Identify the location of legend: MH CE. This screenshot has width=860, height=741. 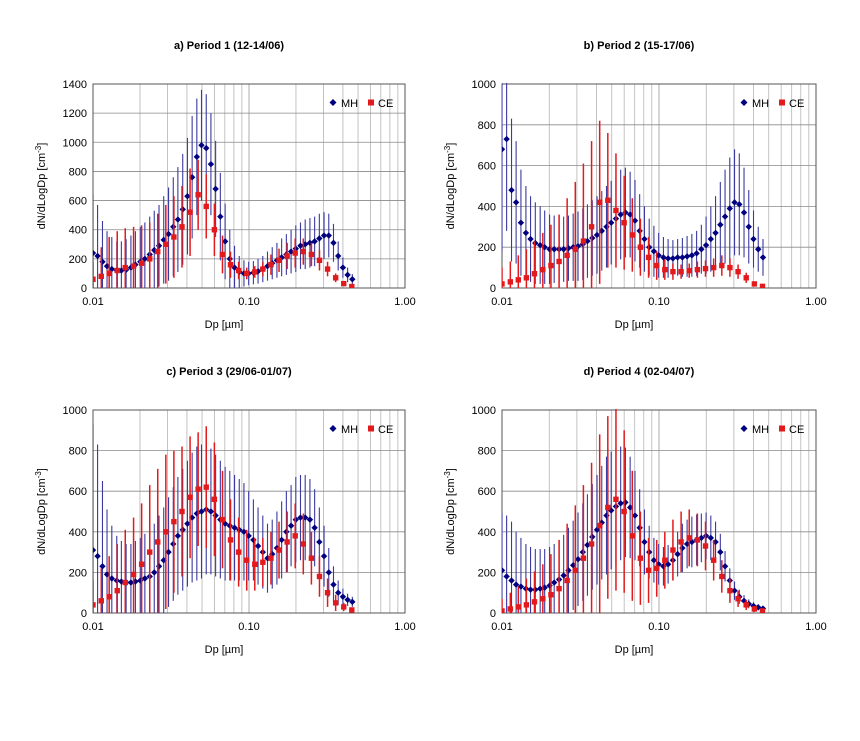
(361, 430).